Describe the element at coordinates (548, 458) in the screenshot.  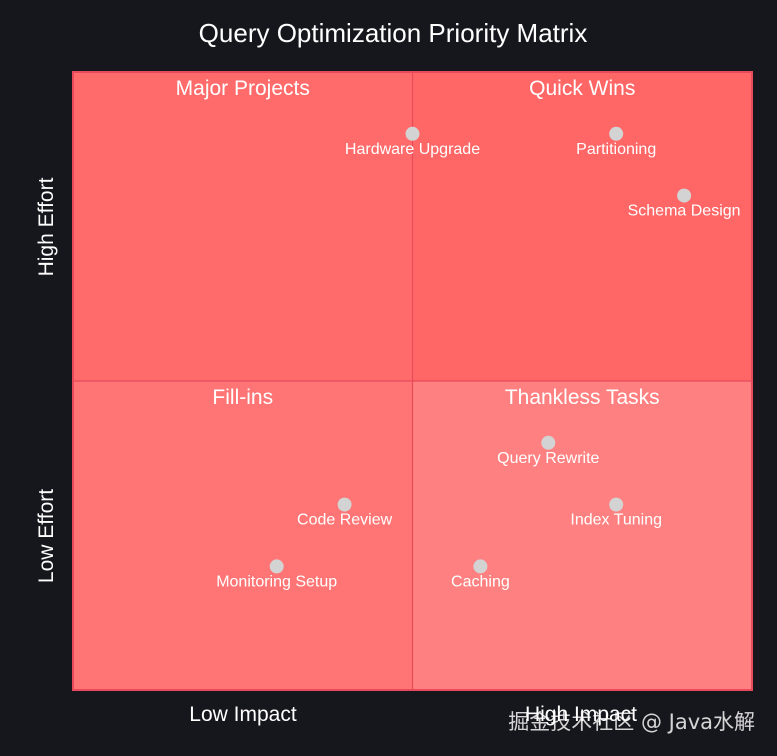
I see `point-label: Query Rewrite` at that location.